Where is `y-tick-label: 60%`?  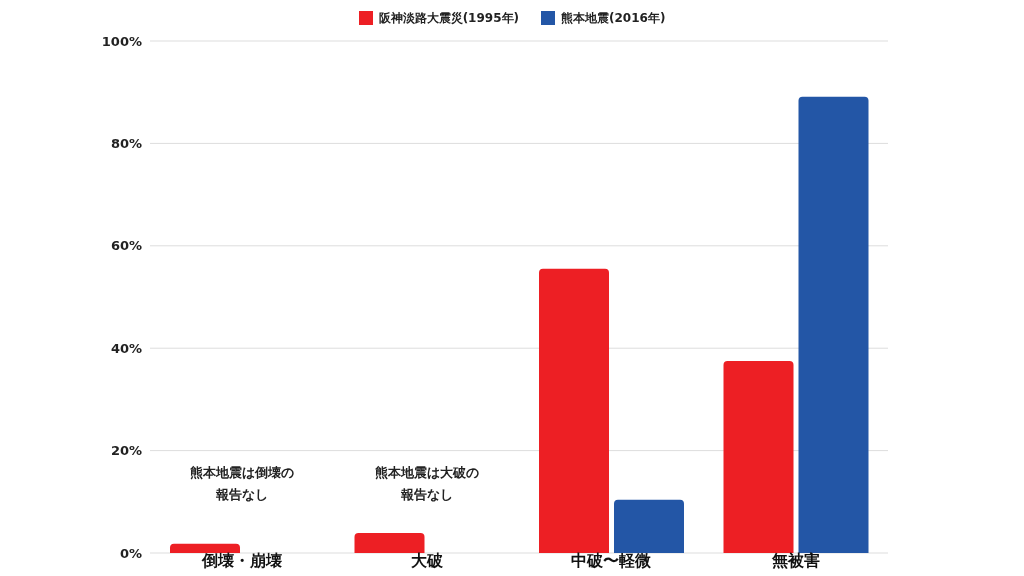
y-tick-label: 60% is located at coordinates (126, 246).